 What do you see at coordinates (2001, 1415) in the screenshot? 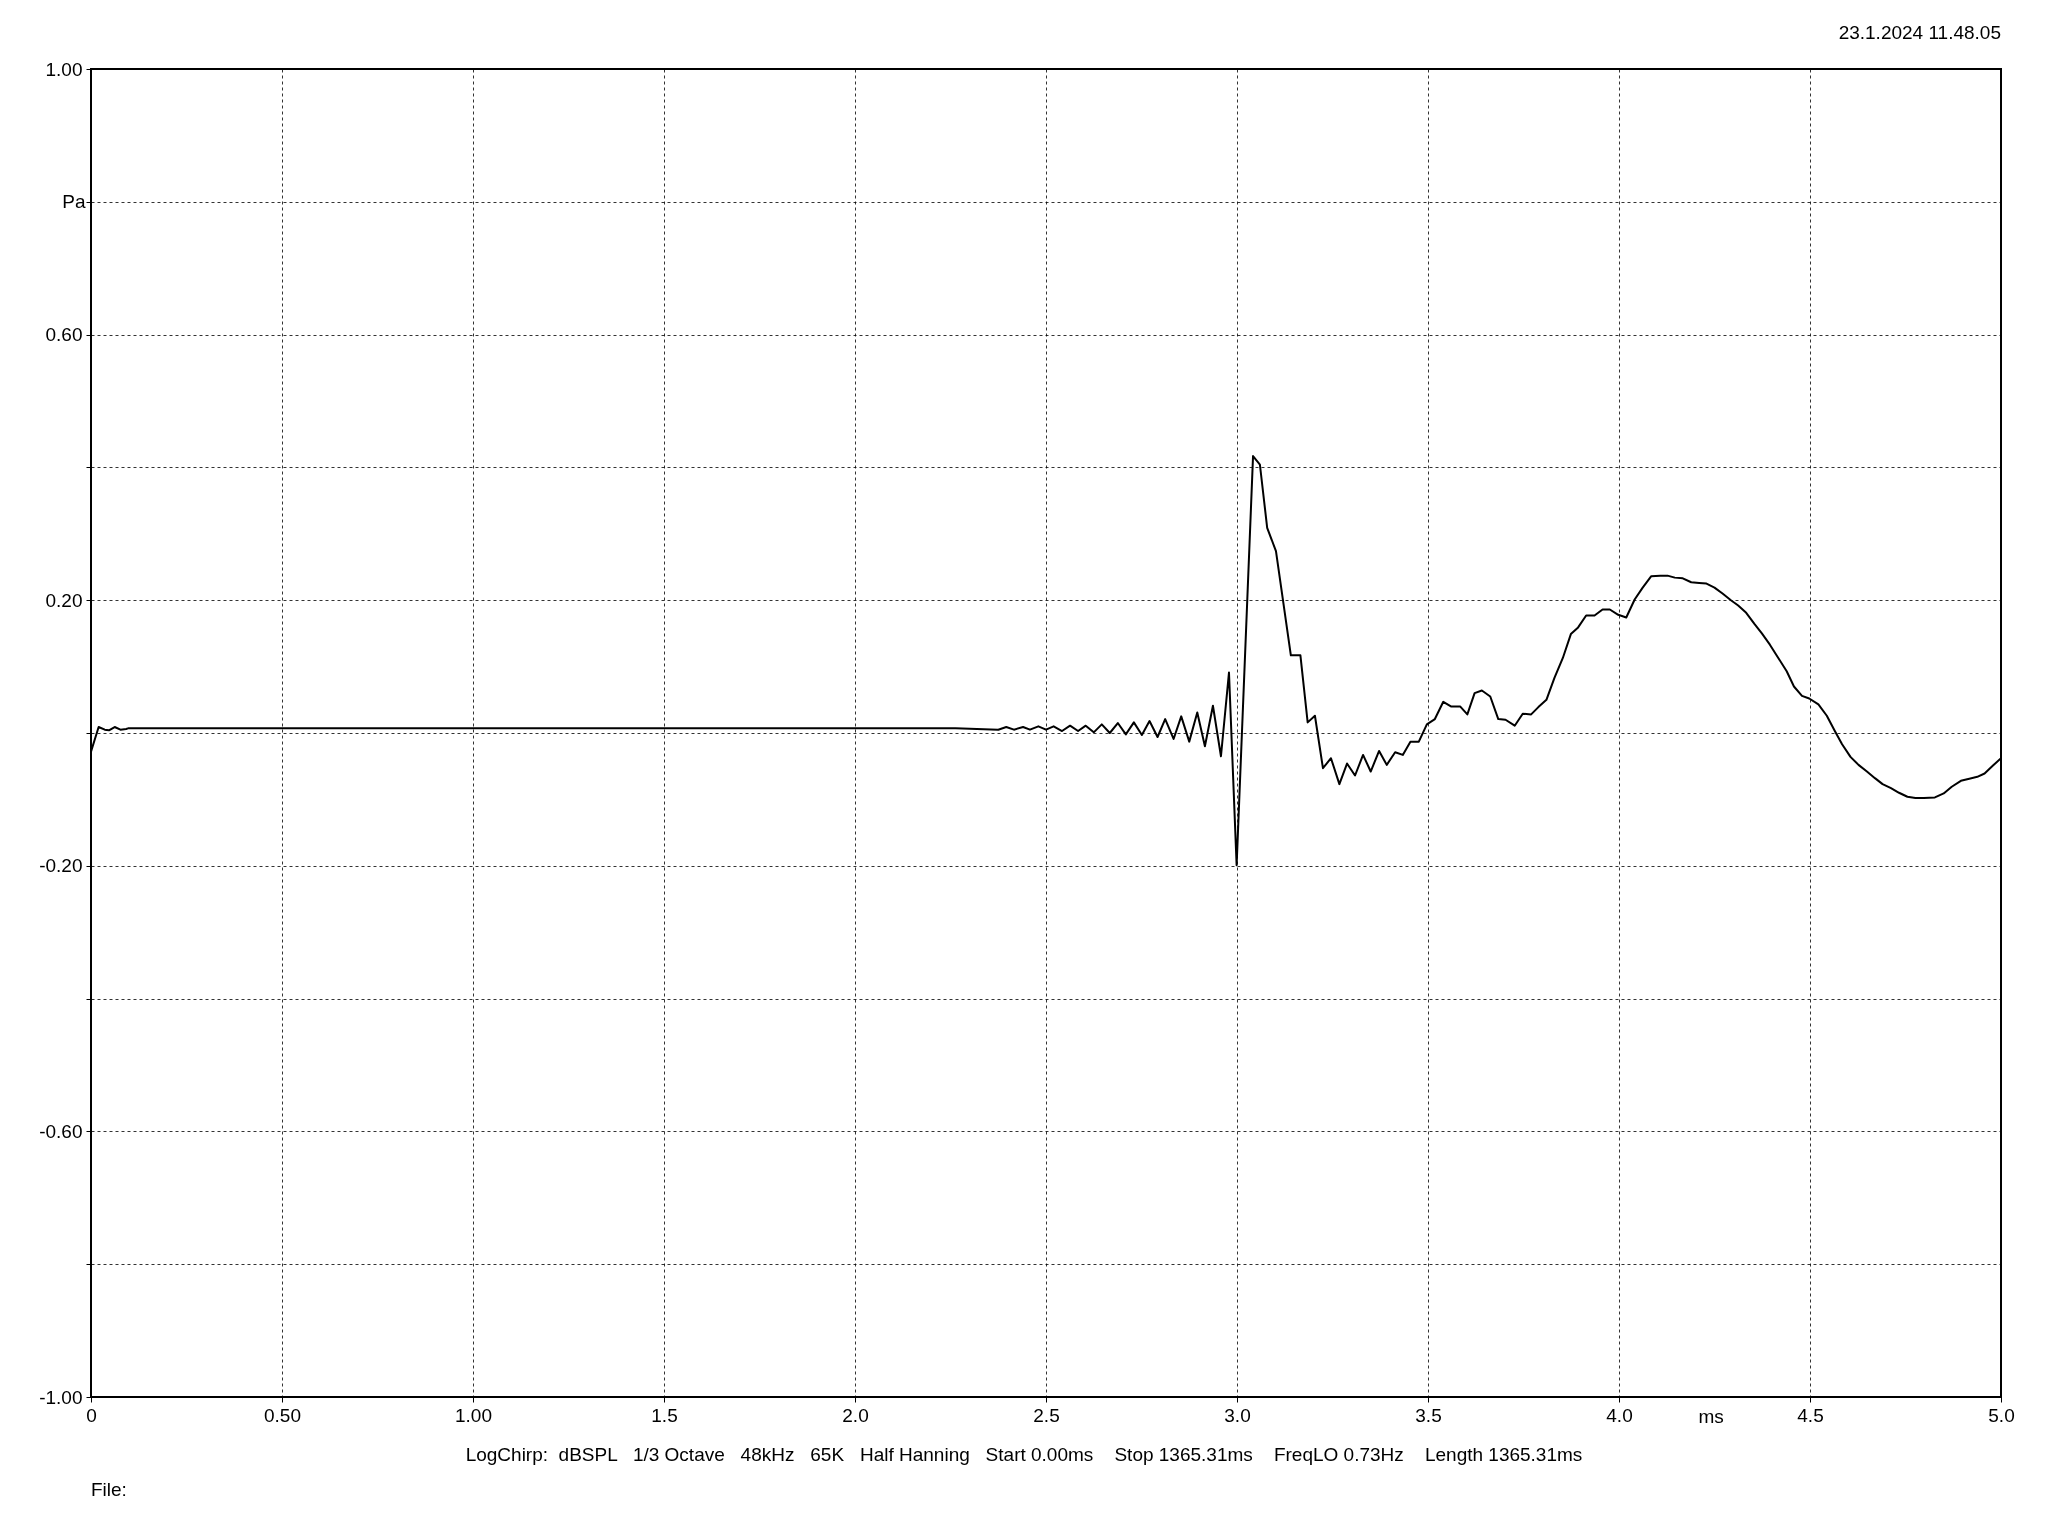
I see `x-tick-label: 5.0` at bounding box center [2001, 1415].